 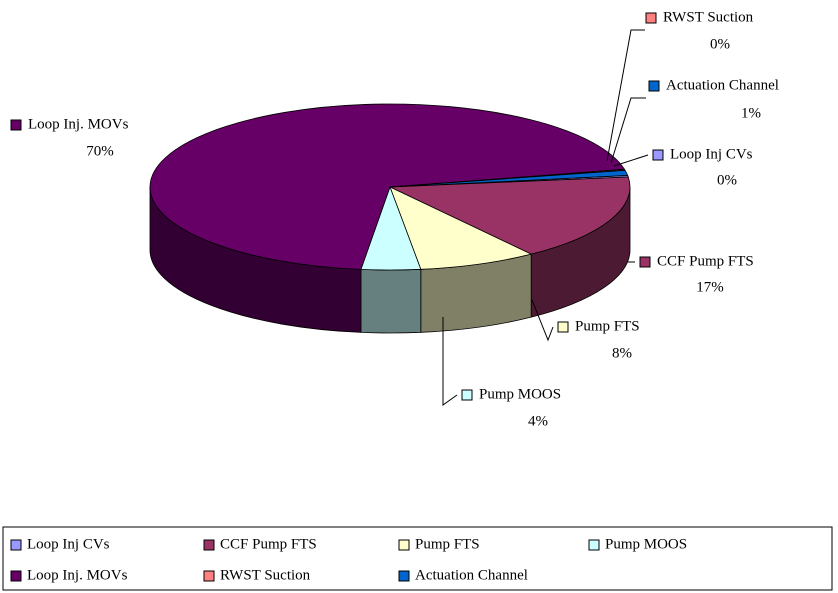 What do you see at coordinates (646, 544) in the screenshot?
I see `legend-label: Pump MOOS` at bounding box center [646, 544].